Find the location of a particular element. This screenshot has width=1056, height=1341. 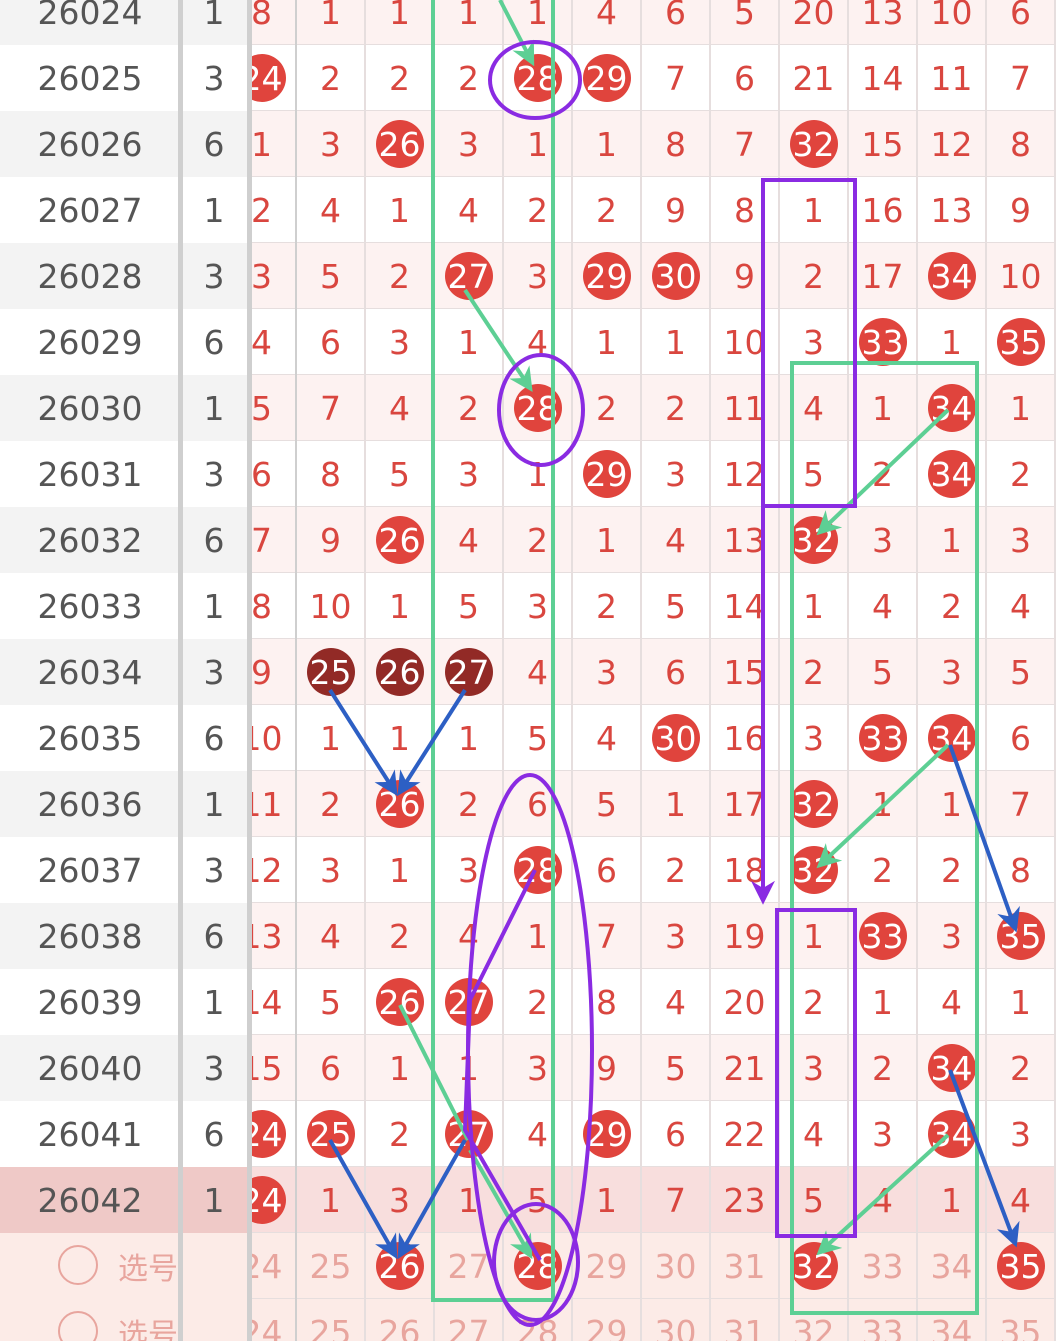

cell-box: 9 is located at coordinates (330, 540).